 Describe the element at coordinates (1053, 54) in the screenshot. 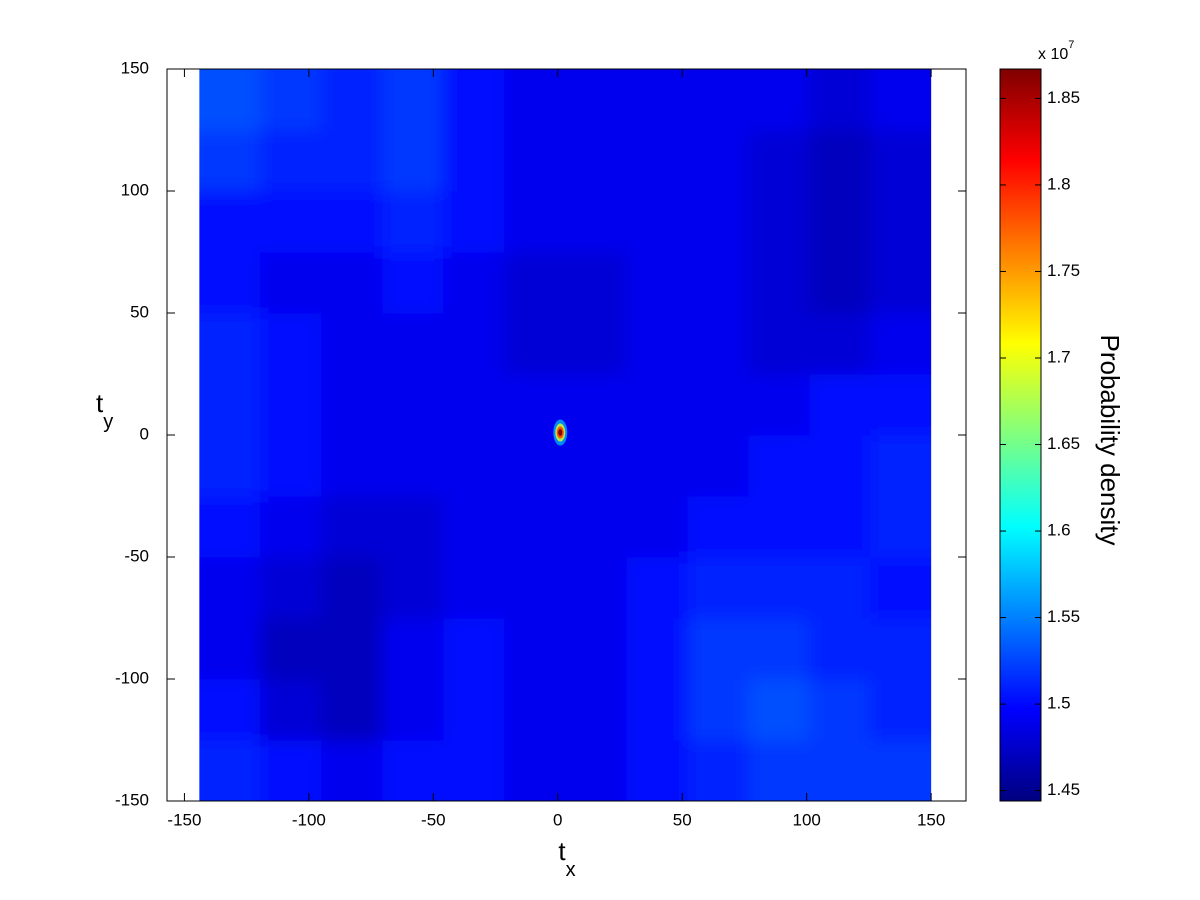

I see `multiplier-base: x 10` at that location.